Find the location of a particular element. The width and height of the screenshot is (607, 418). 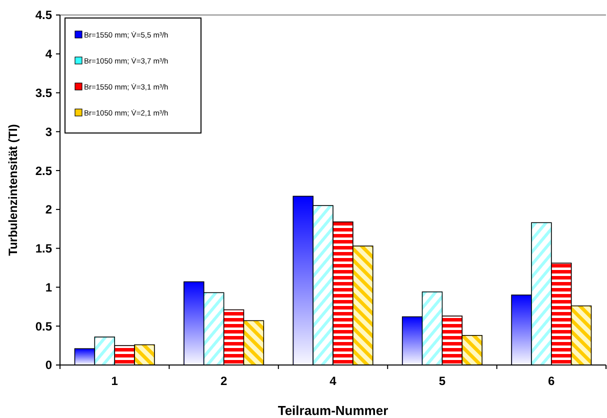

x-tick-label: 4 is located at coordinates (333, 381).